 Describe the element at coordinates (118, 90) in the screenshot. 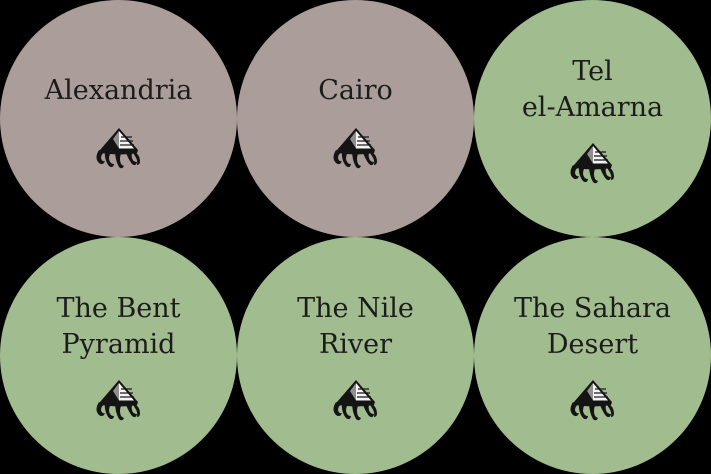

I see `token-label: Alexandria` at that location.